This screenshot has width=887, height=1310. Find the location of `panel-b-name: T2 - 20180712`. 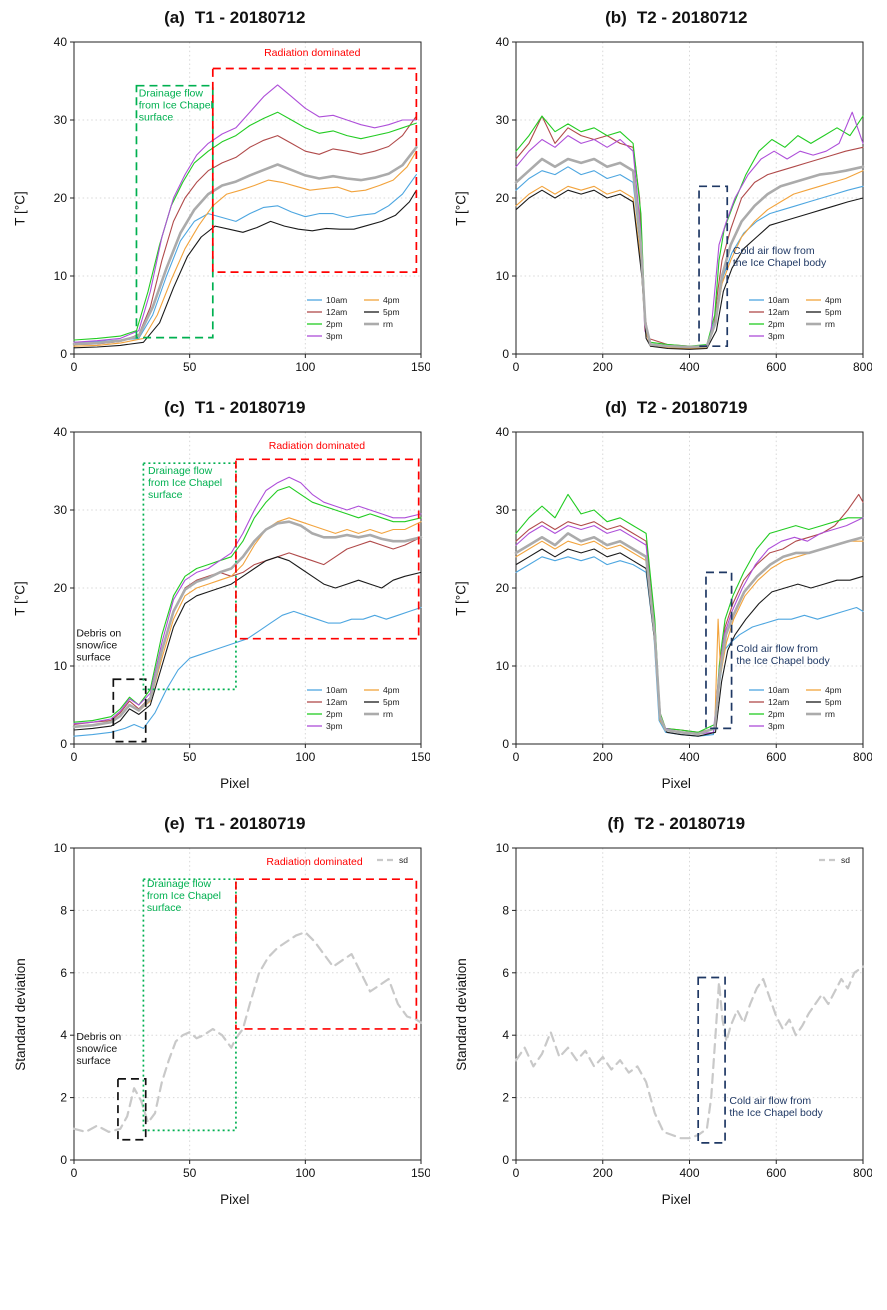

panel-b-name: T2 - 20180712 is located at coordinates (692, 17).